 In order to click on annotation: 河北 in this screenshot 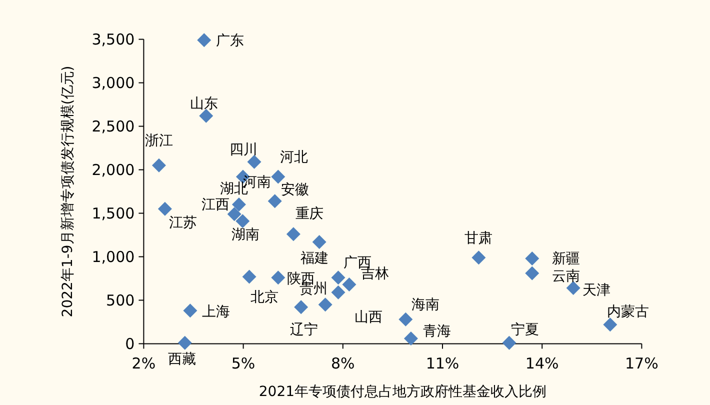, I will do `click(294, 158)`.